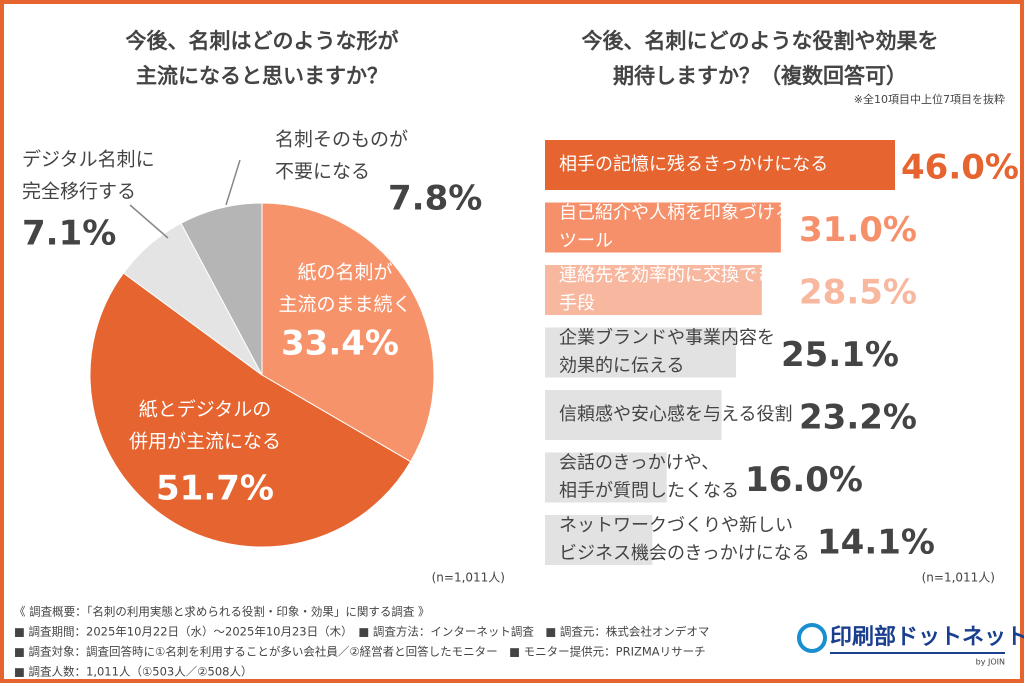 This screenshot has height=683, width=1024. Describe the element at coordinates (667, 338) in the screenshot. I see `bar-label: 企業ブランドや事業内容を` at that location.